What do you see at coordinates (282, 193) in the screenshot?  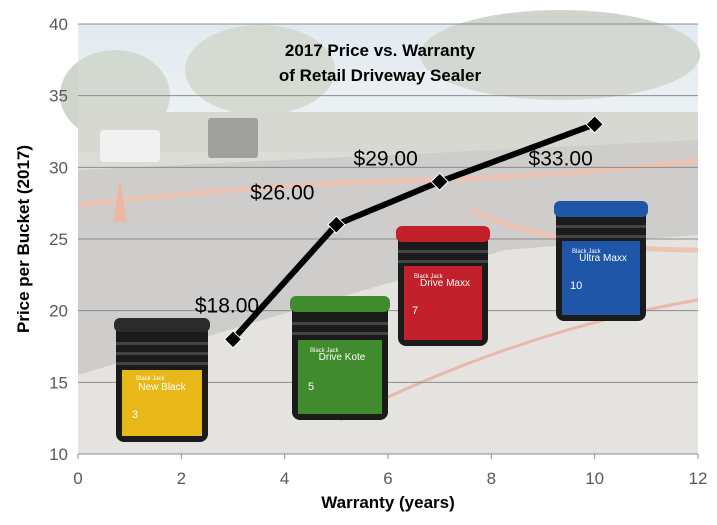 I see `data-label: $26.00` at bounding box center [282, 193].